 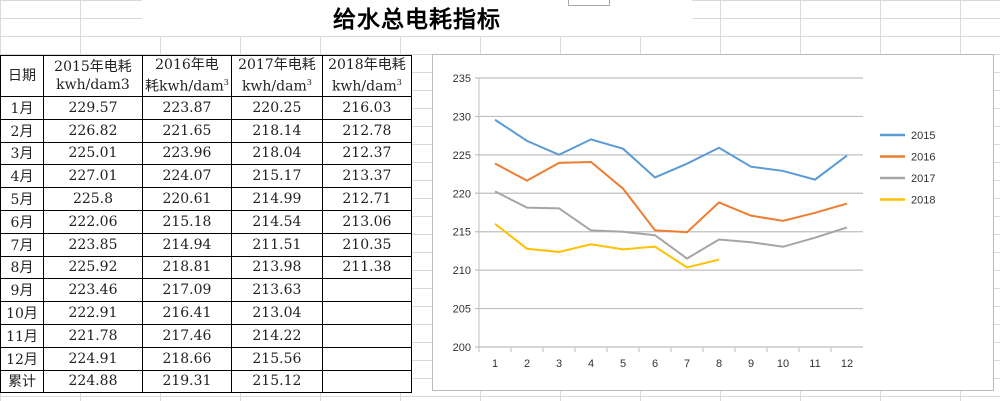 I want to click on table-cell: 218.14, so click(x=276, y=130).